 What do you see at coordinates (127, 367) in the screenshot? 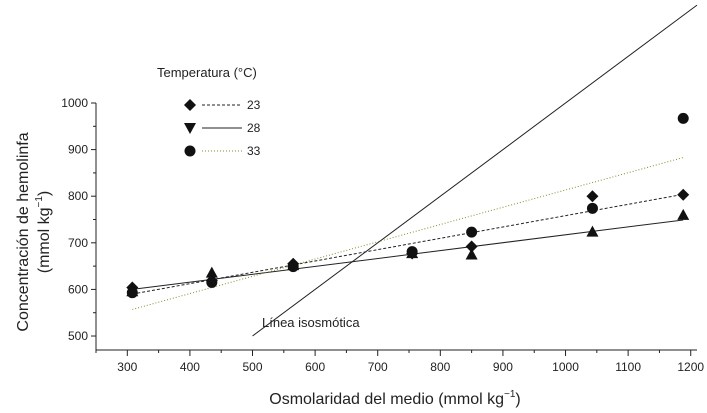
I see `x-tick-label: 300` at bounding box center [127, 367].